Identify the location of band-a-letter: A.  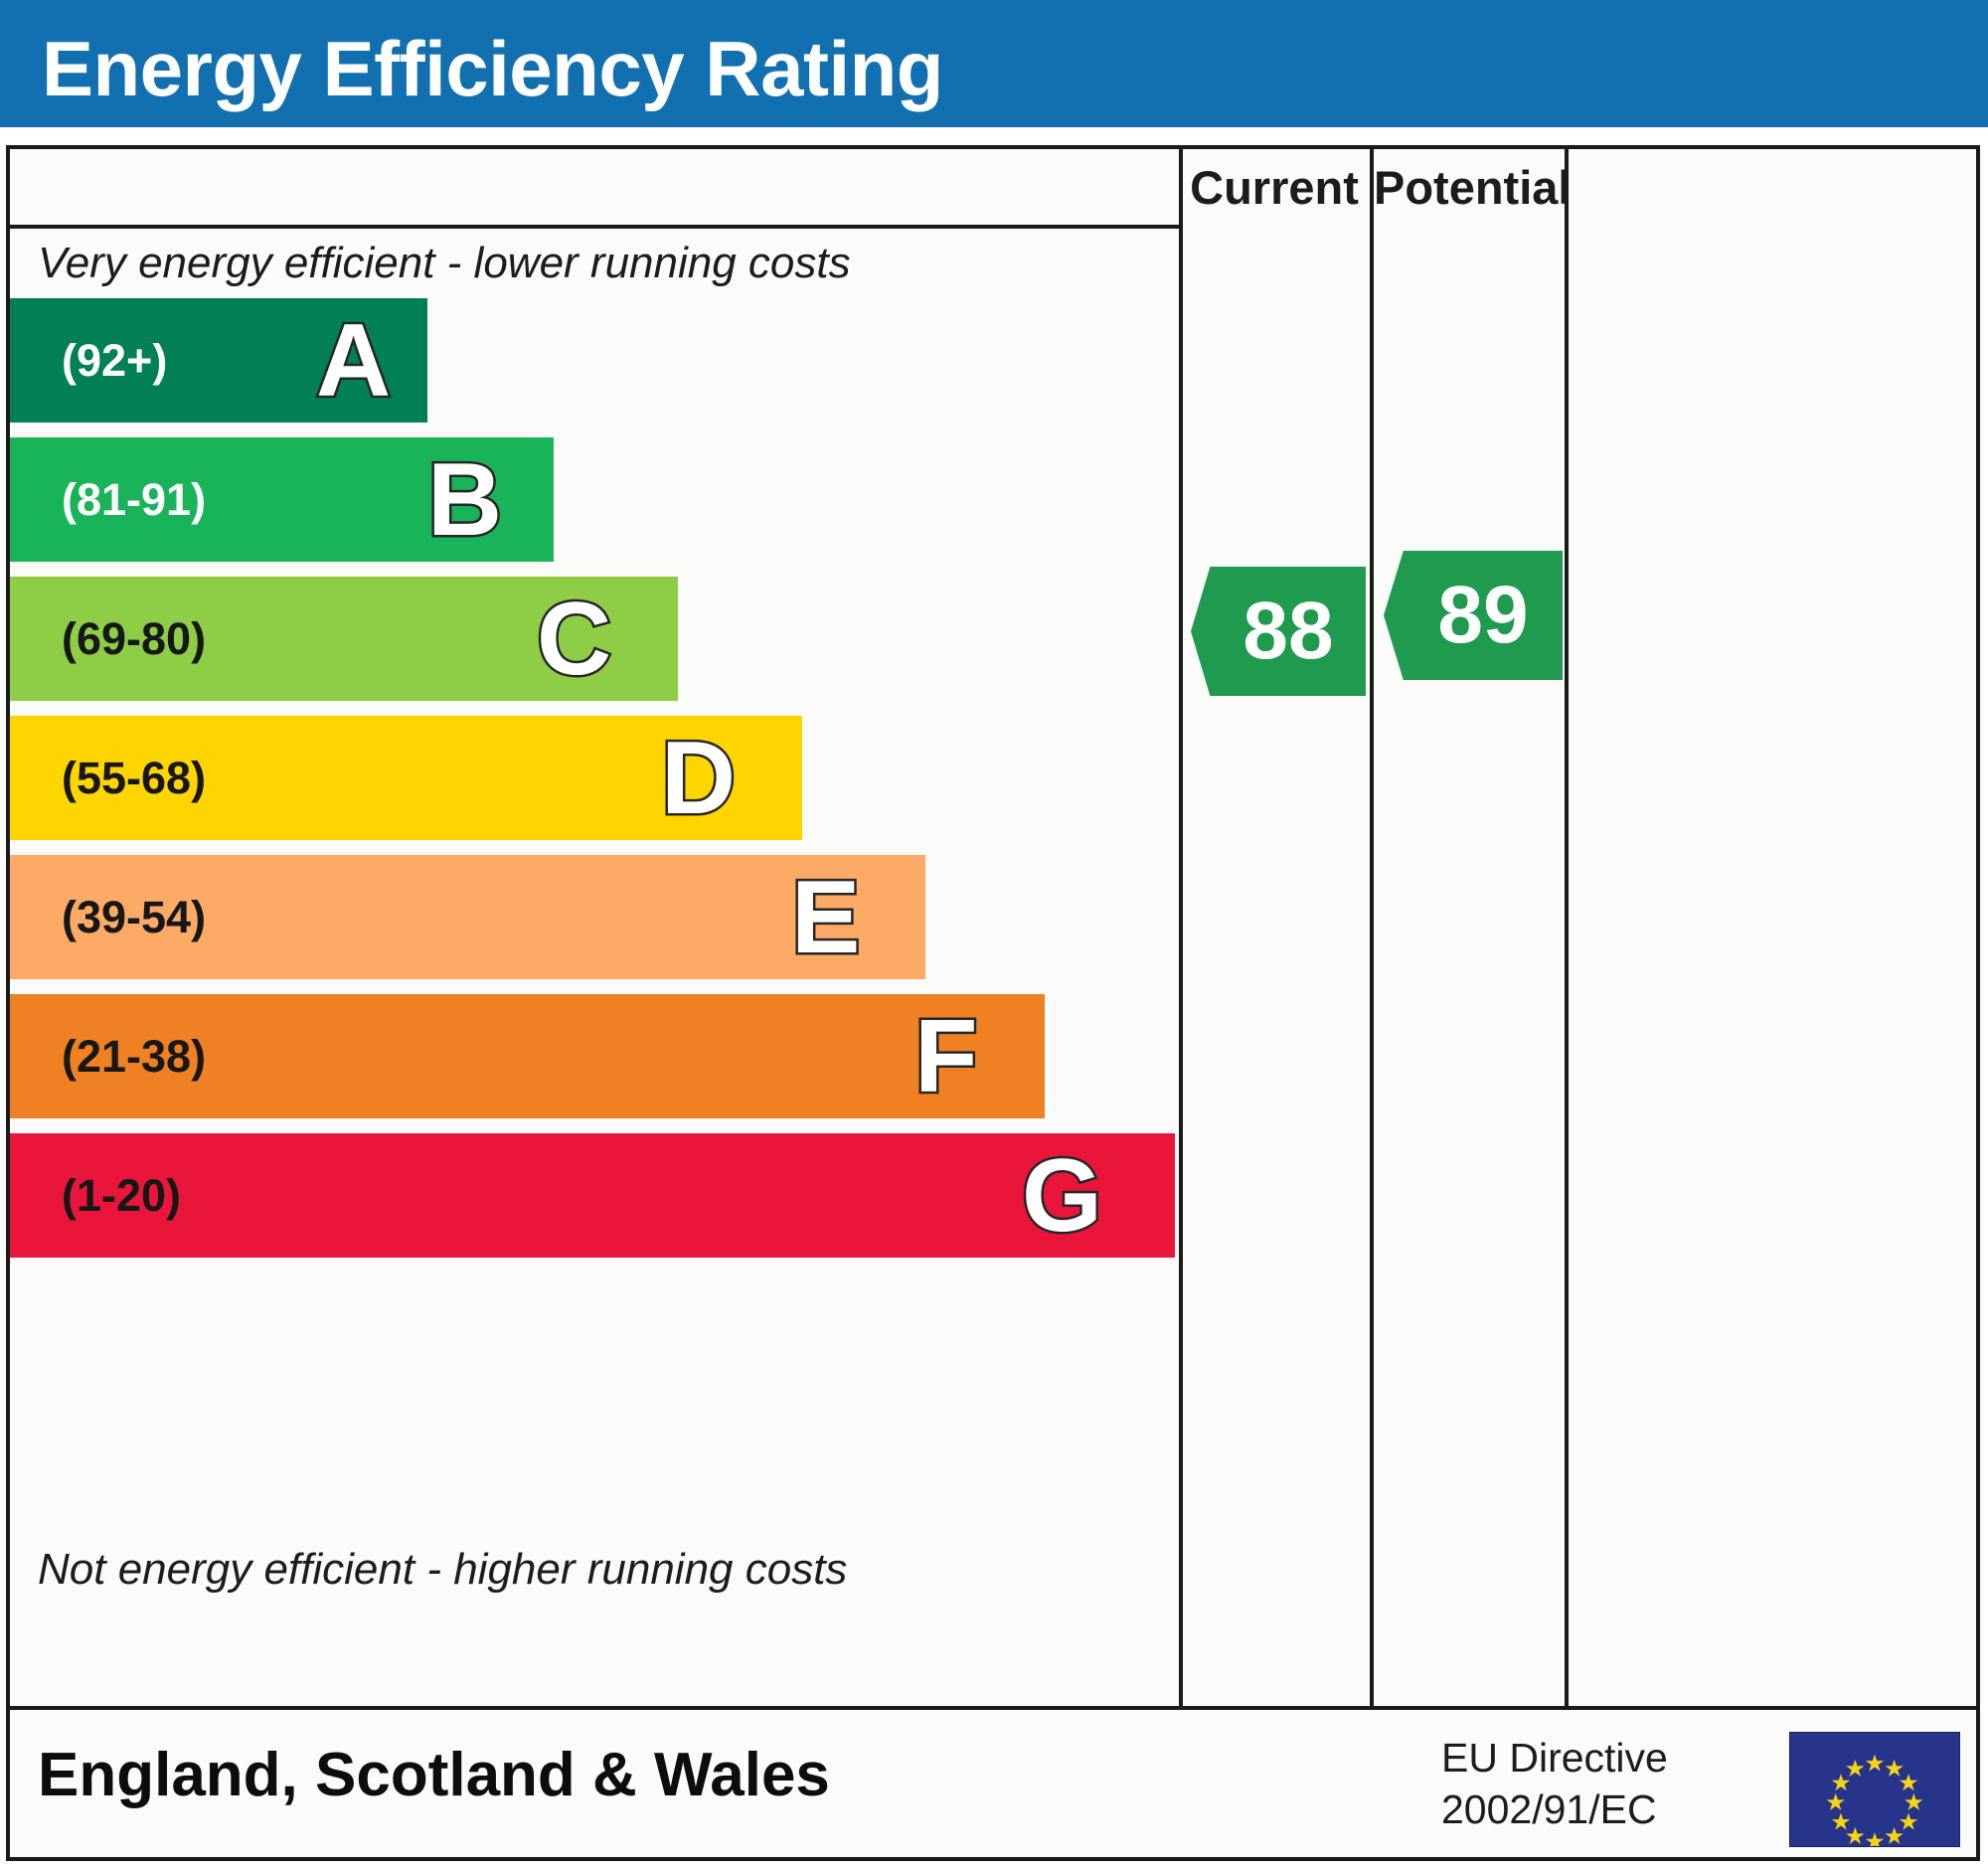
(353, 360).